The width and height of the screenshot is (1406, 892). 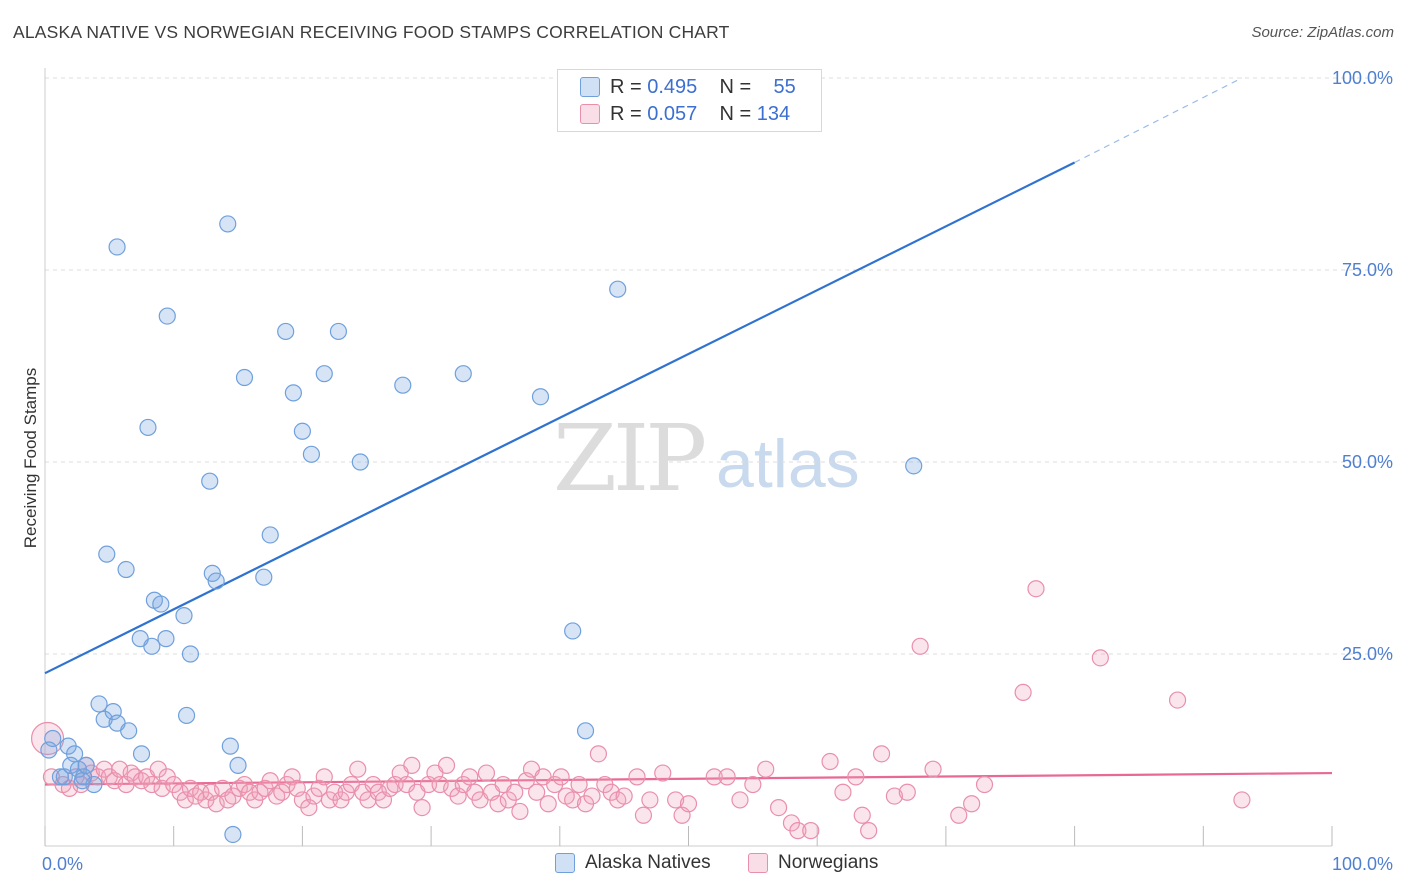 I want to click on y-tick-label: 50.0%, so click(x=1367, y=462).